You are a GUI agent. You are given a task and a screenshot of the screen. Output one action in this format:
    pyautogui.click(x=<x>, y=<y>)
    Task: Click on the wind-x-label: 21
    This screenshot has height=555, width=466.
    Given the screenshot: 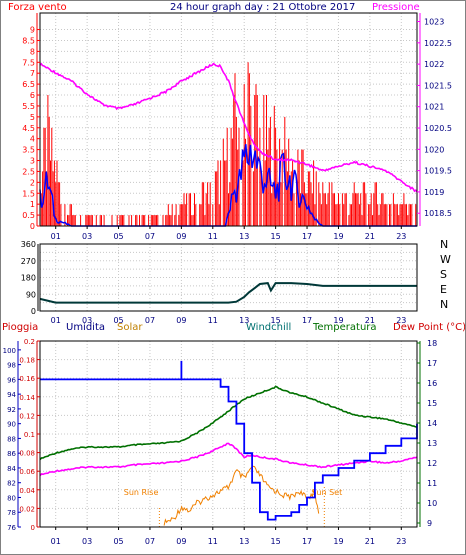 What is the action you would take?
    pyautogui.click(x=370, y=236)
    